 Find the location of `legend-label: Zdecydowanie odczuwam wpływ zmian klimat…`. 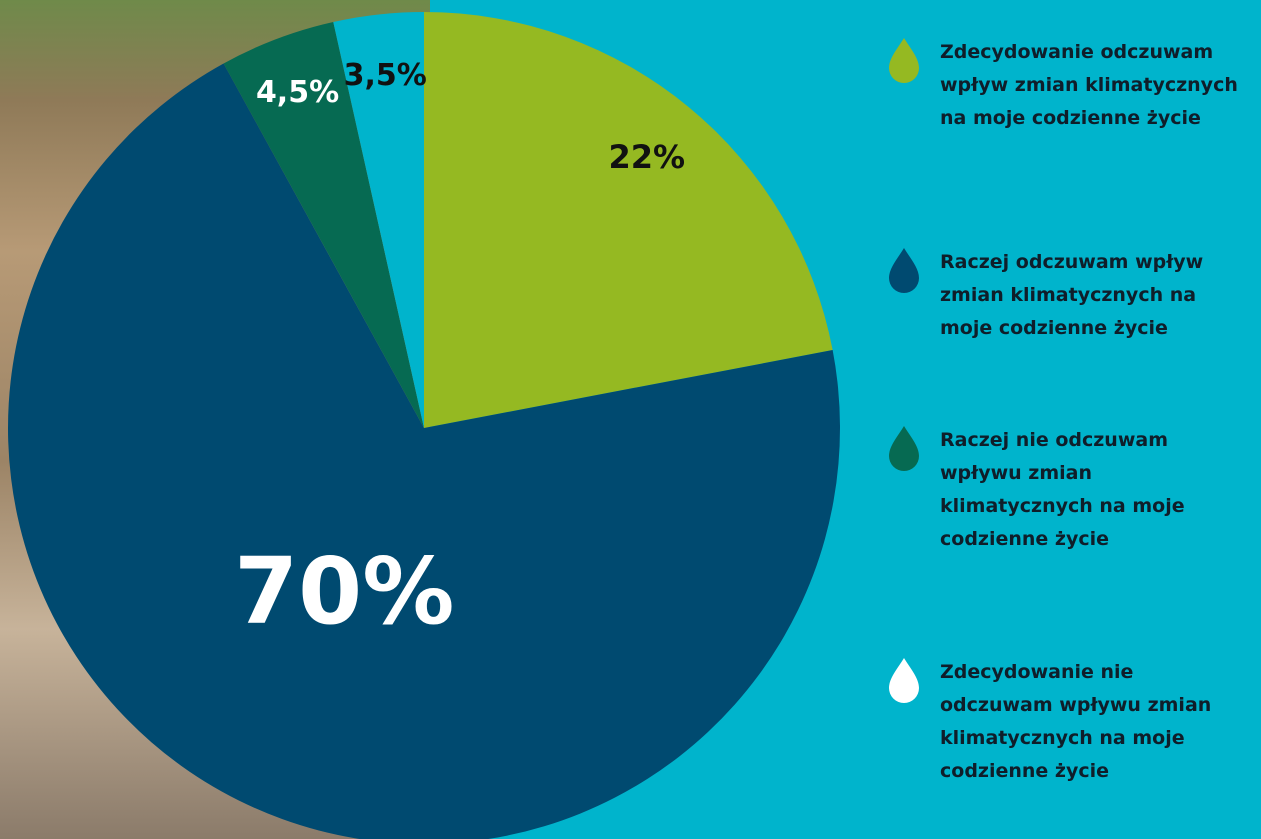

legend-label: Zdecydowanie odczuwam wpływ zmian klimat… is located at coordinates (1089, 85).